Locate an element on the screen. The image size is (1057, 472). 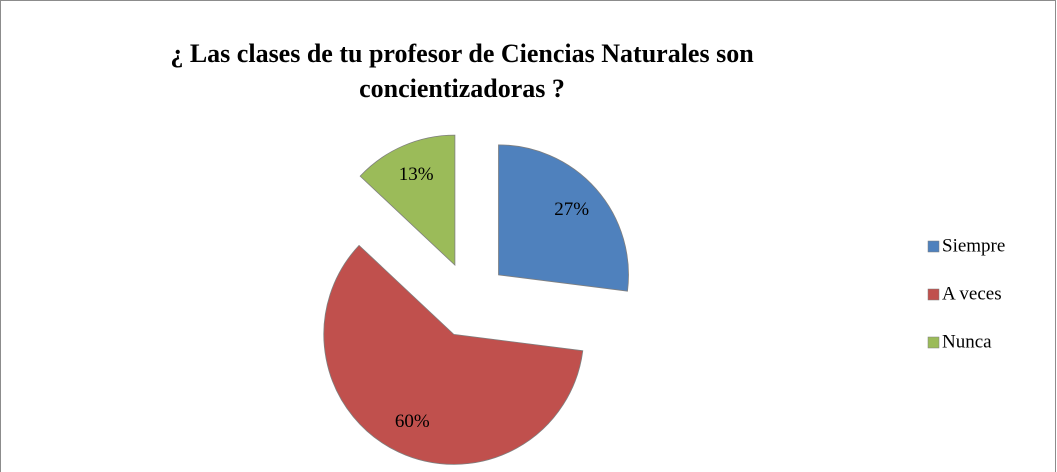
legend-label: Nunca is located at coordinates (967, 341).